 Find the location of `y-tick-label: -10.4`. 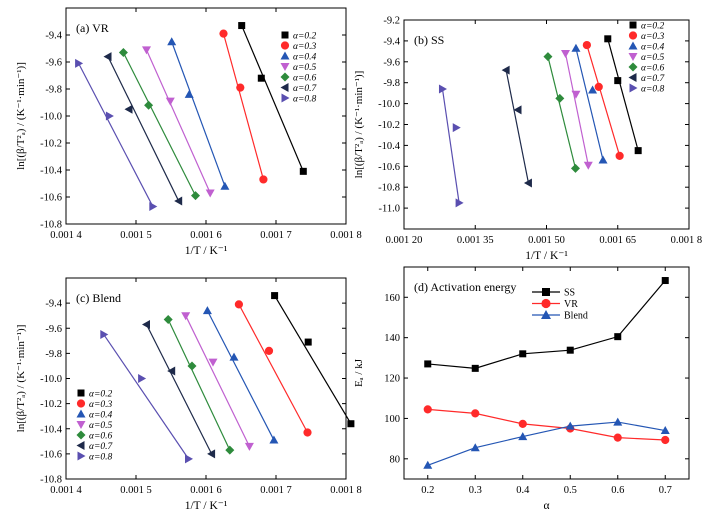

y-tick-label: -10.4 is located at coordinates (389, 146).